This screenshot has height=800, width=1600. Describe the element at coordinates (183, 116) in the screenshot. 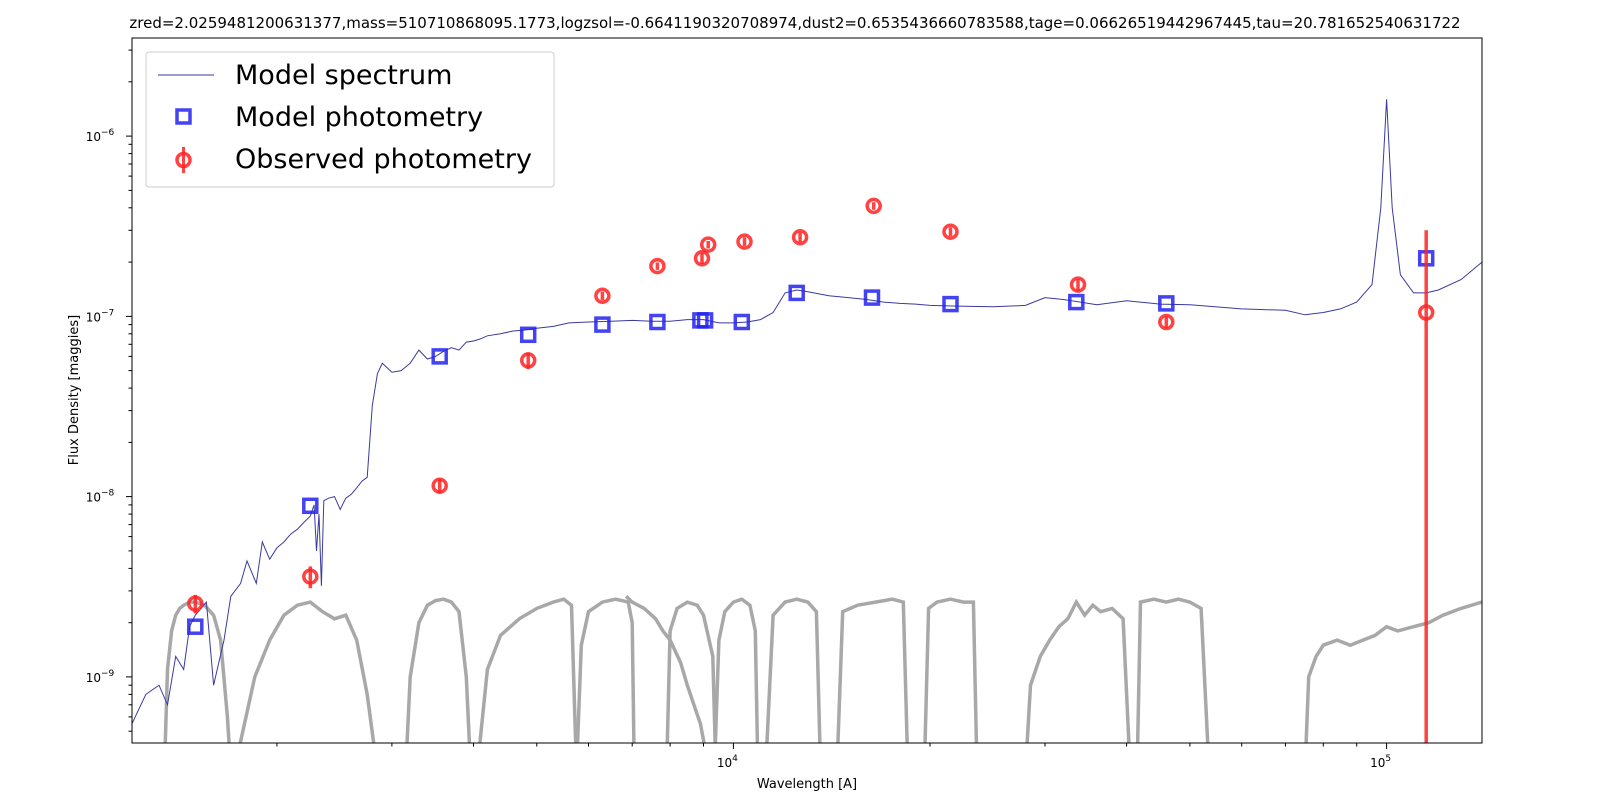

I see `legend-square-swatch` at that location.